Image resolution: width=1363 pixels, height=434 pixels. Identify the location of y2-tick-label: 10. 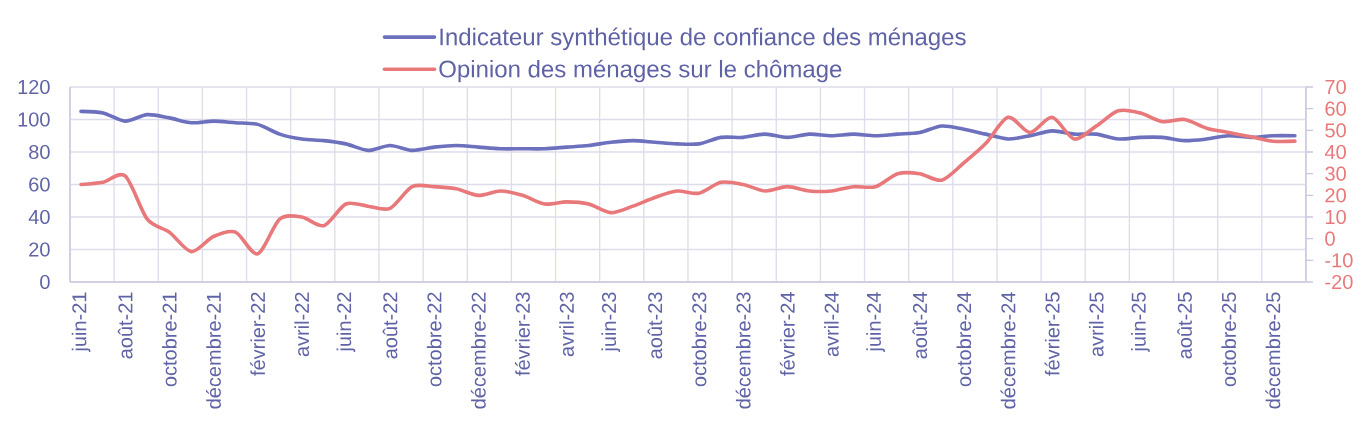
(1335, 217).